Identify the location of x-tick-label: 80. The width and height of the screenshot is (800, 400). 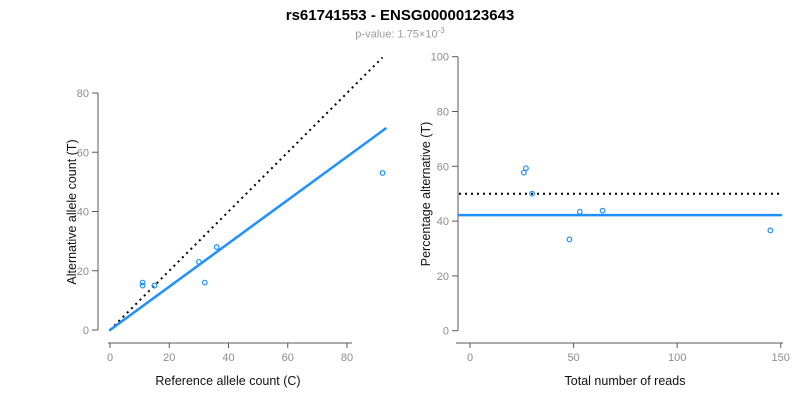
(347, 358).